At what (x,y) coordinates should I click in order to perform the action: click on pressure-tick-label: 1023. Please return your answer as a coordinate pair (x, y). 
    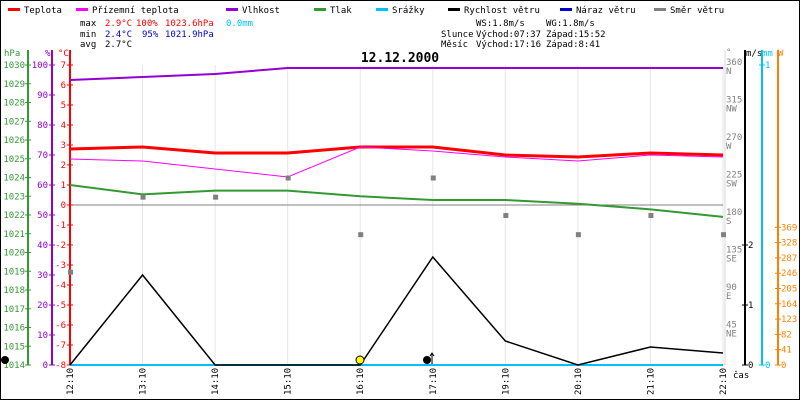
    Looking at the image, I should click on (14, 197).